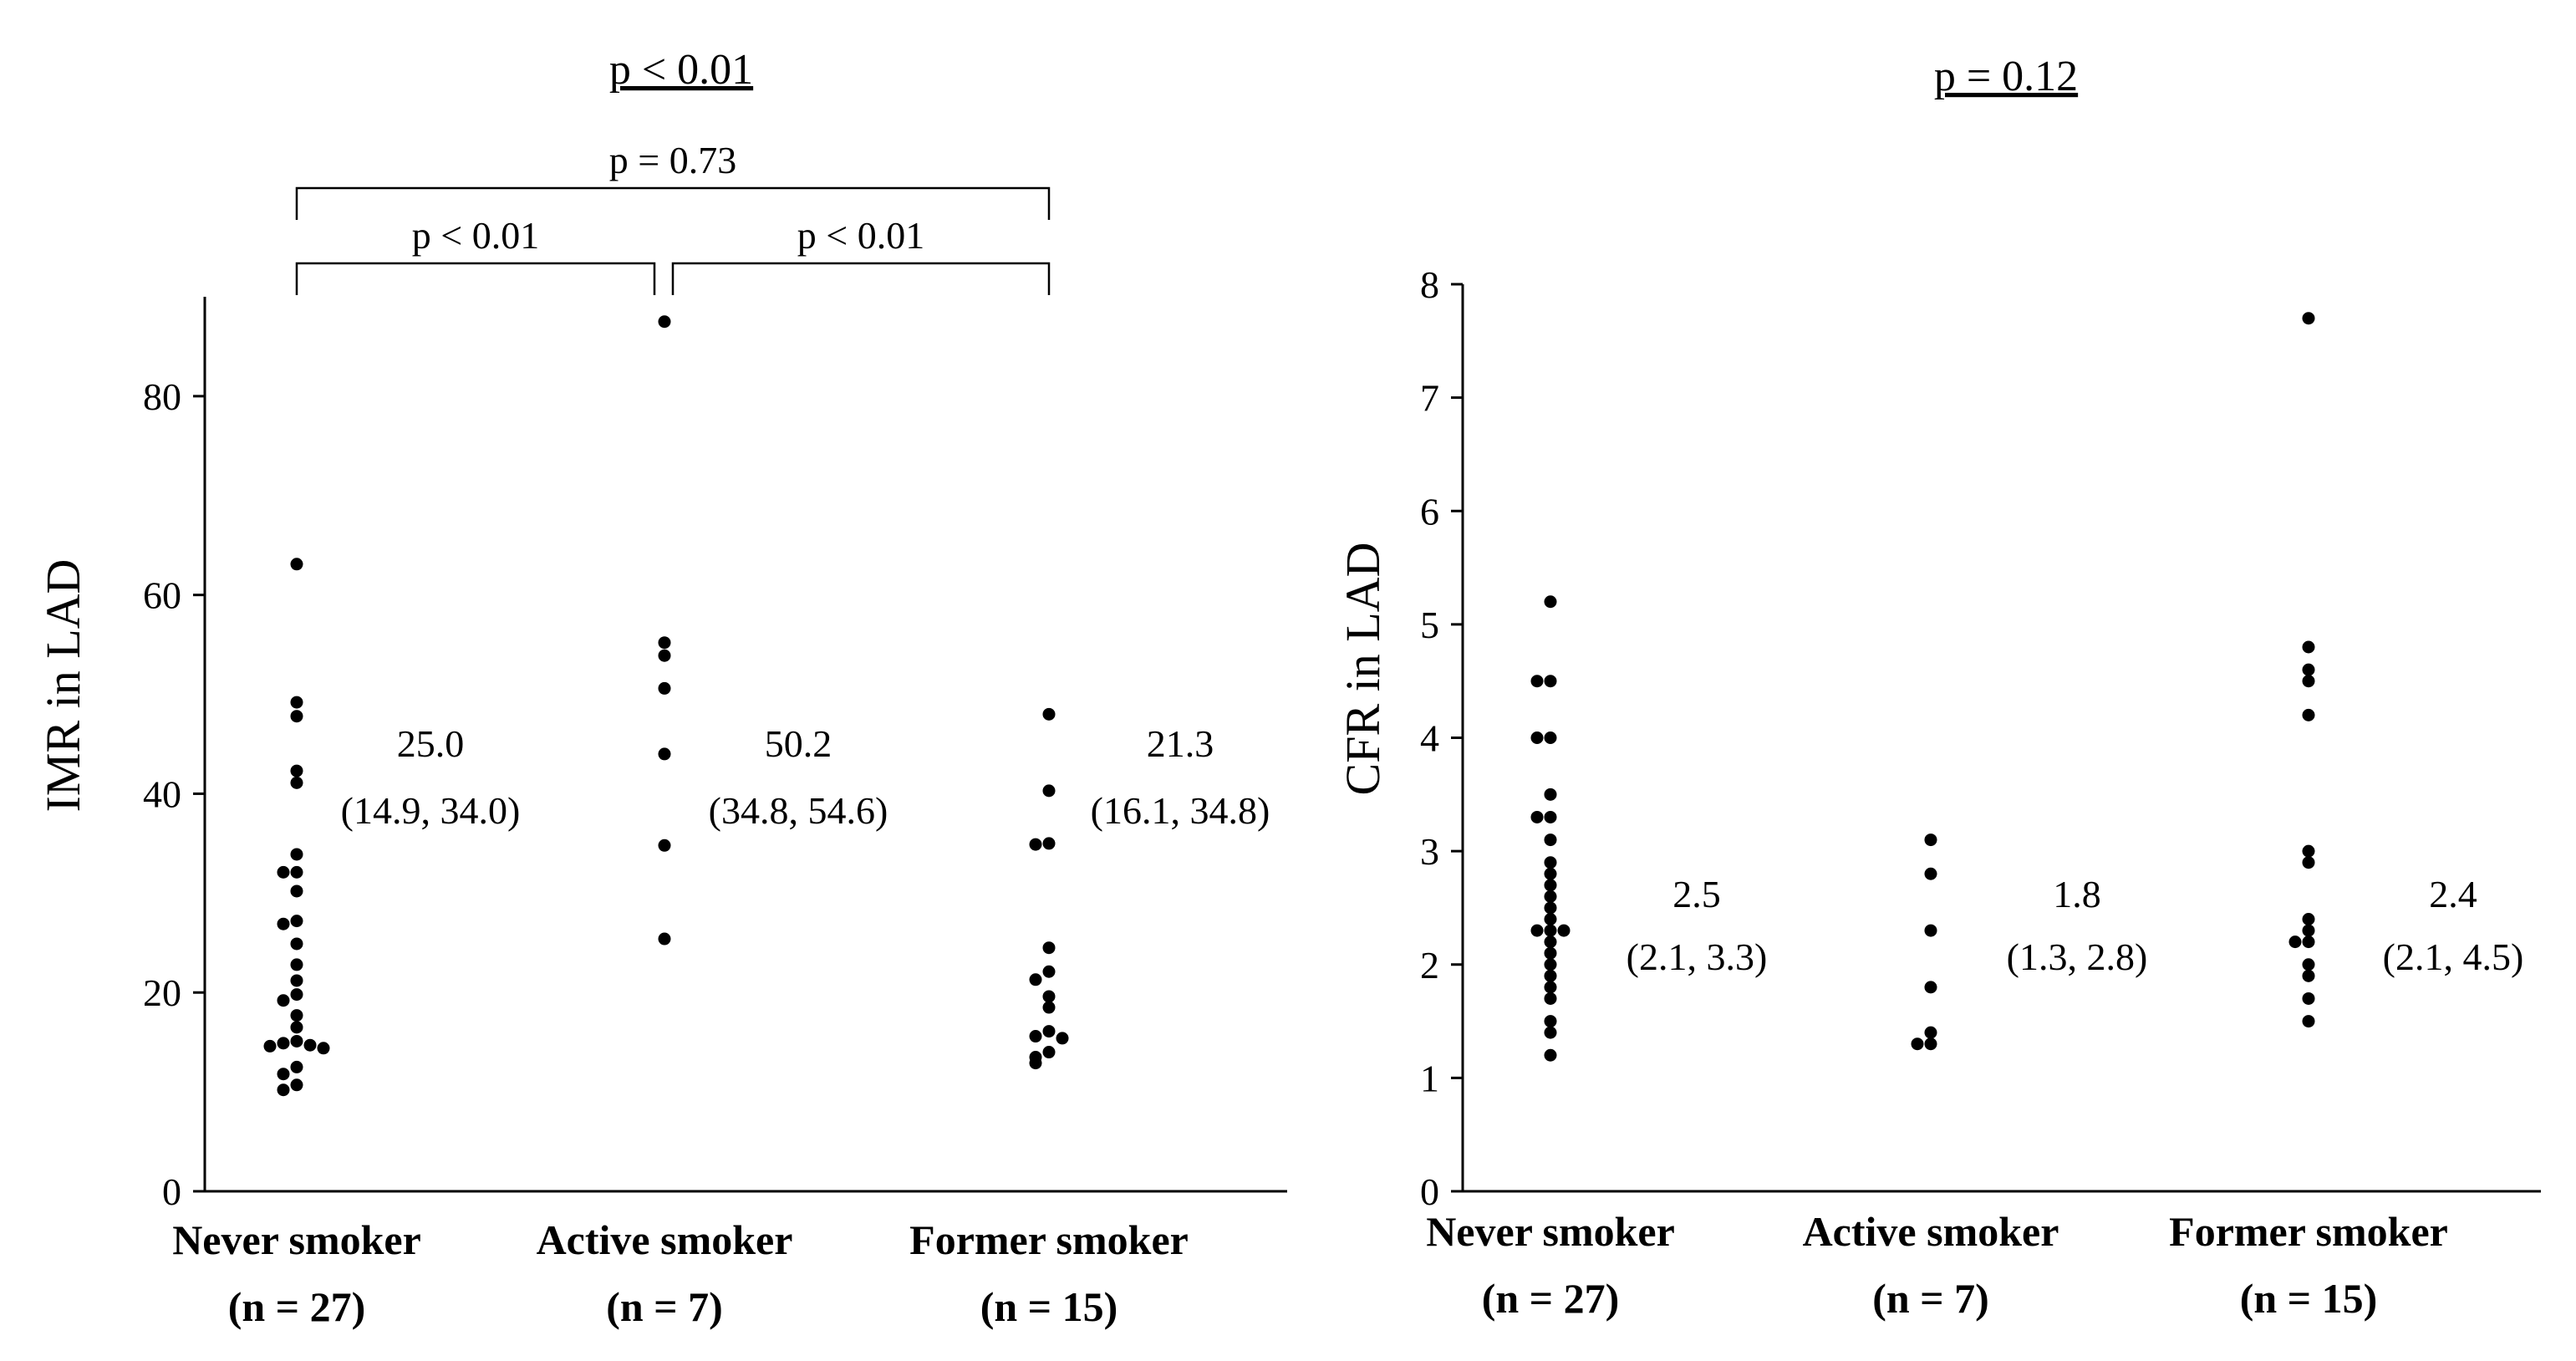 This screenshot has width=2576, height=1361. What do you see at coordinates (1429, 851) in the screenshot?
I see `chart2-y-tick-label: 3` at bounding box center [1429, 851].